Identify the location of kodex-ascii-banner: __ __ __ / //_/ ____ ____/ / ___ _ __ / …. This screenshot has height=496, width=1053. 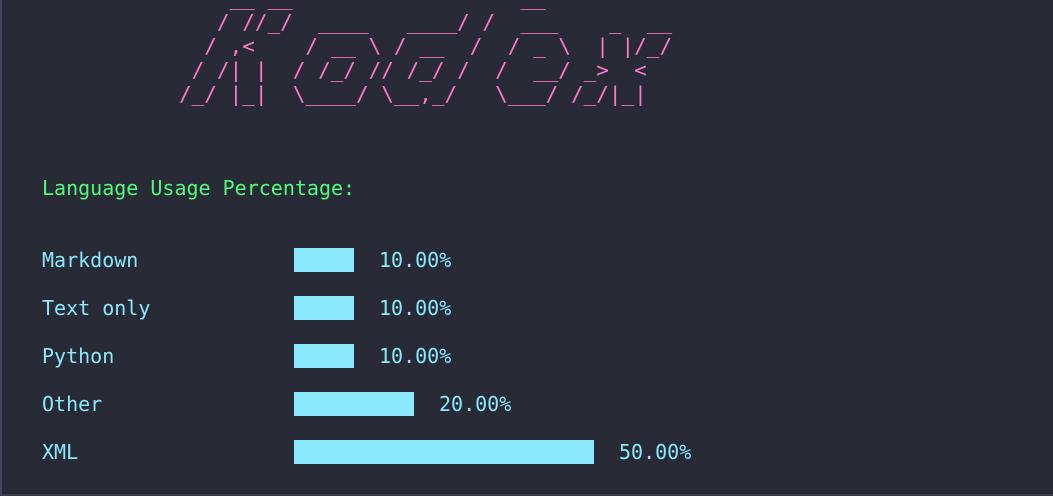
(425, 53).